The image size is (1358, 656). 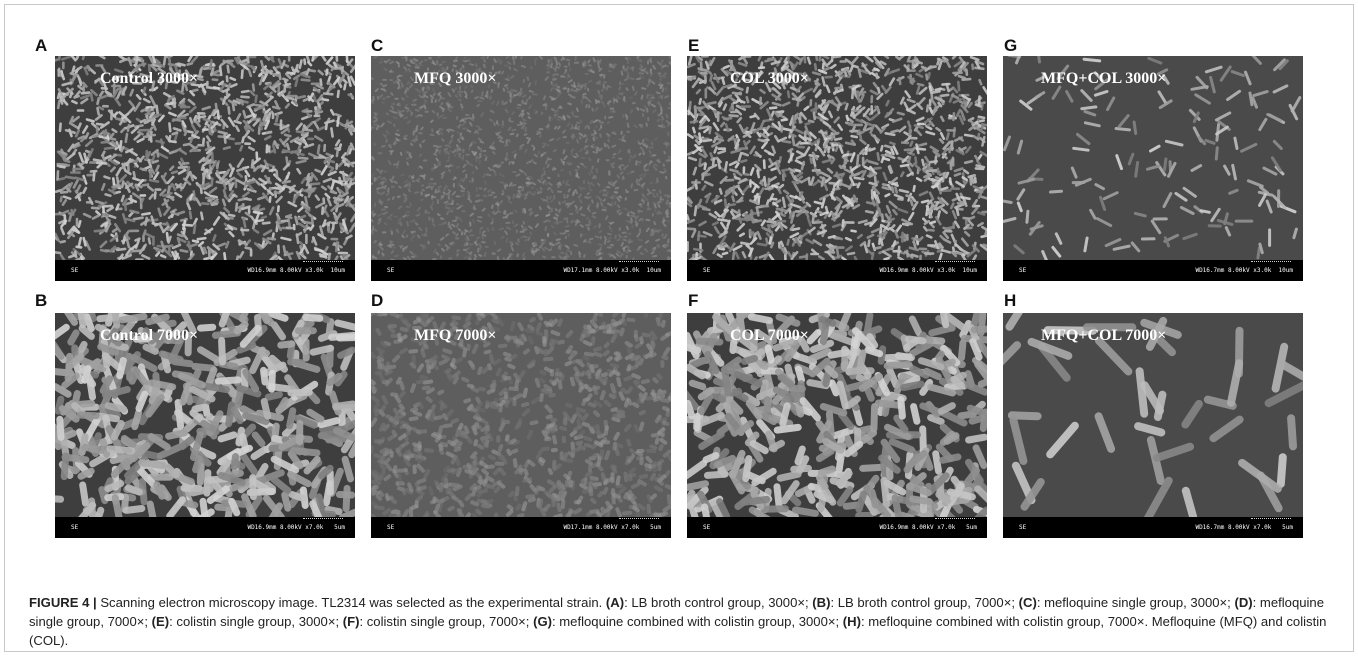 What do you see at coordinates (1153, 415) in the screenshot?
I see `micrograph-h` at bounding box center [1153, 415].